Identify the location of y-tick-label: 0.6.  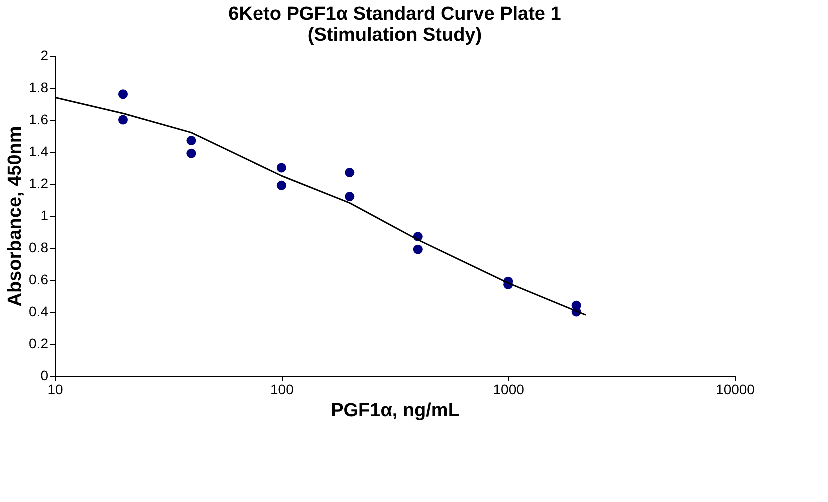
(39, 280).